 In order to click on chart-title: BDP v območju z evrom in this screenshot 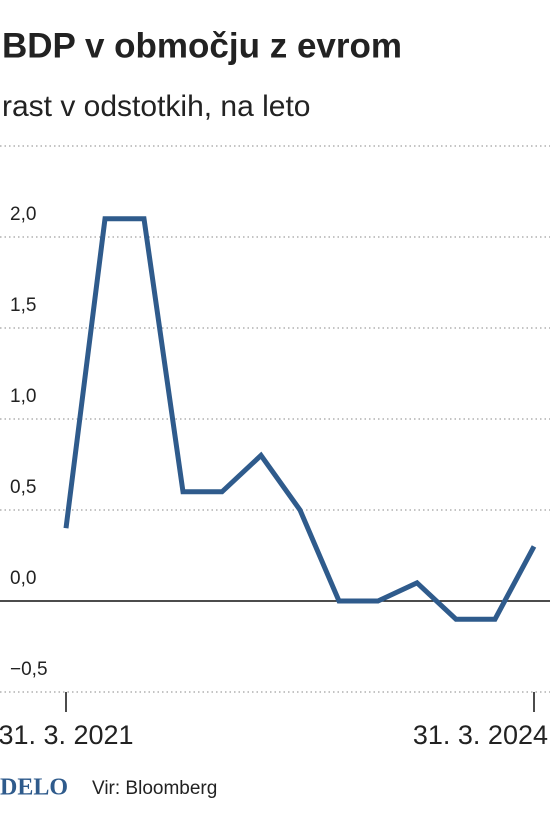, I will do `click(202, 45)`.